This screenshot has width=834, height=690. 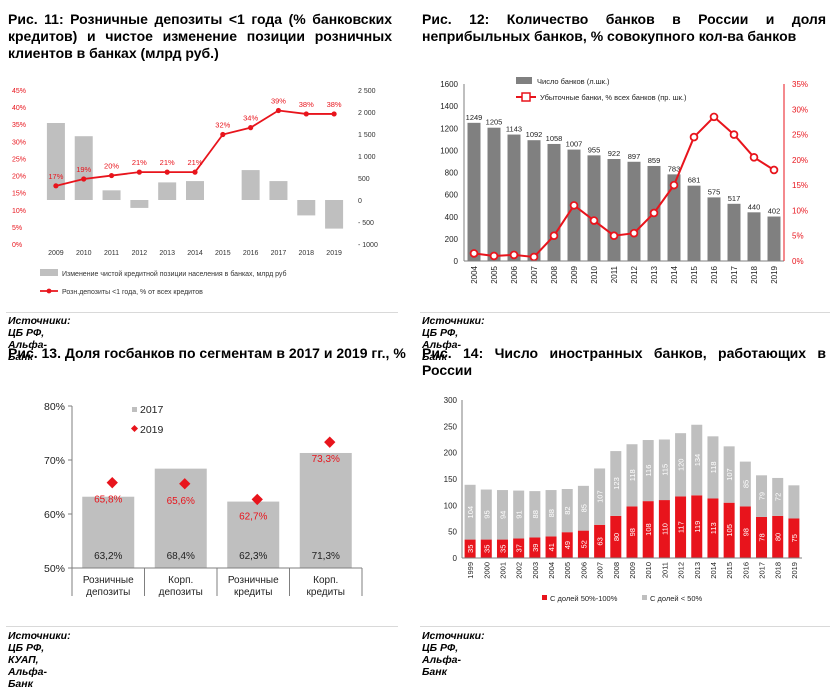 I want to click on data-label-banks-2018: 440, so click(x=754, y=206).